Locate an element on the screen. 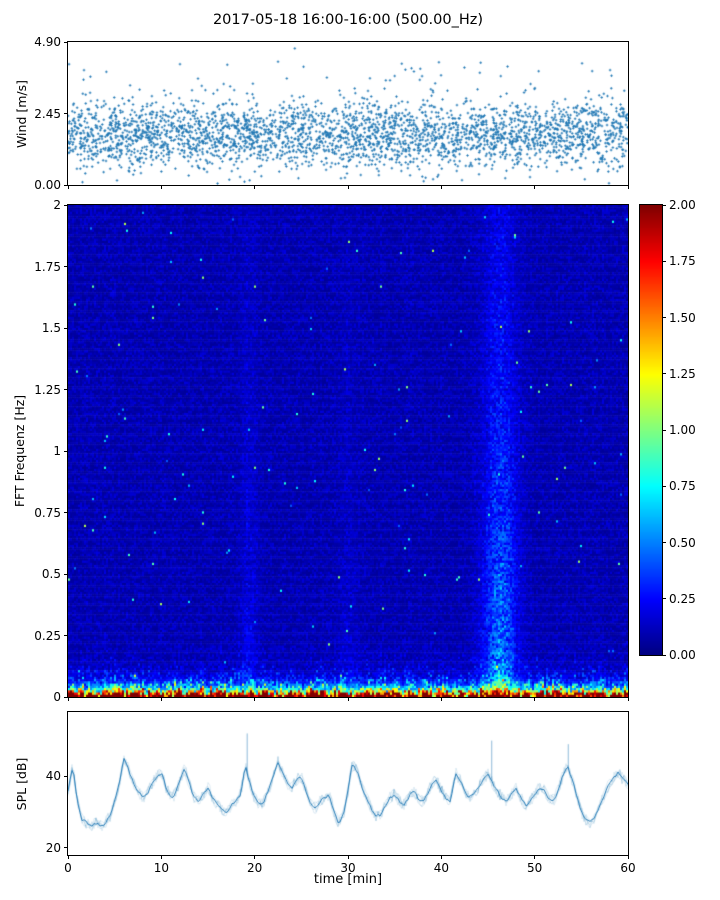 The height and width of the screenshot is (900, 720). colorbar-tick-label: 1.00 is located at coordinates (682, 430).